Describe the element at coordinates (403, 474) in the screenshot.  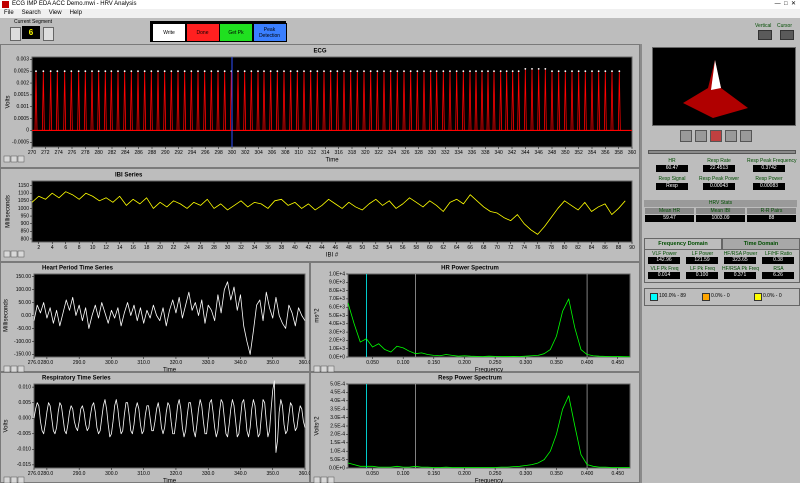
I see `x-tick-label: 0.100` at that location.